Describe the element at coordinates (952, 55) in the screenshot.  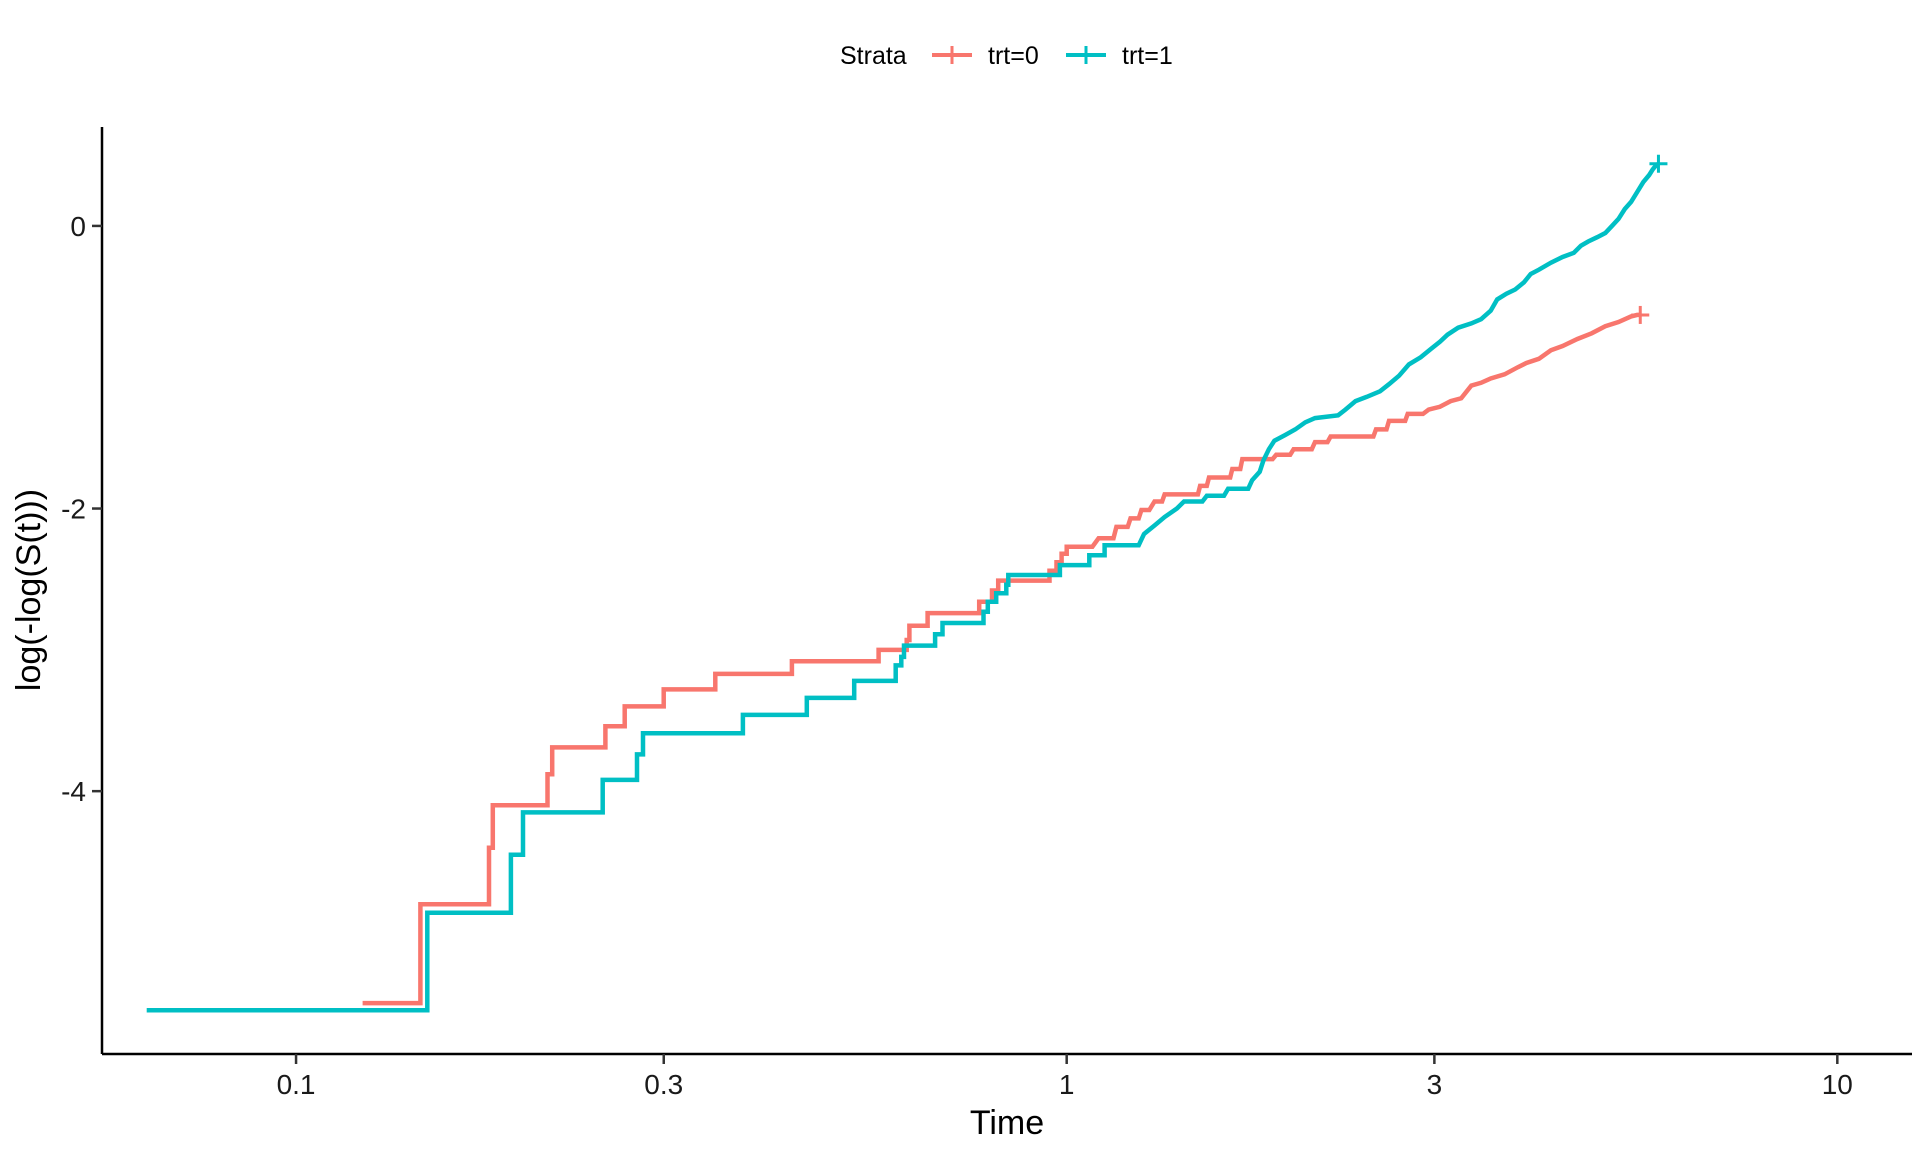
I see `legend-key-trt0` at that location.